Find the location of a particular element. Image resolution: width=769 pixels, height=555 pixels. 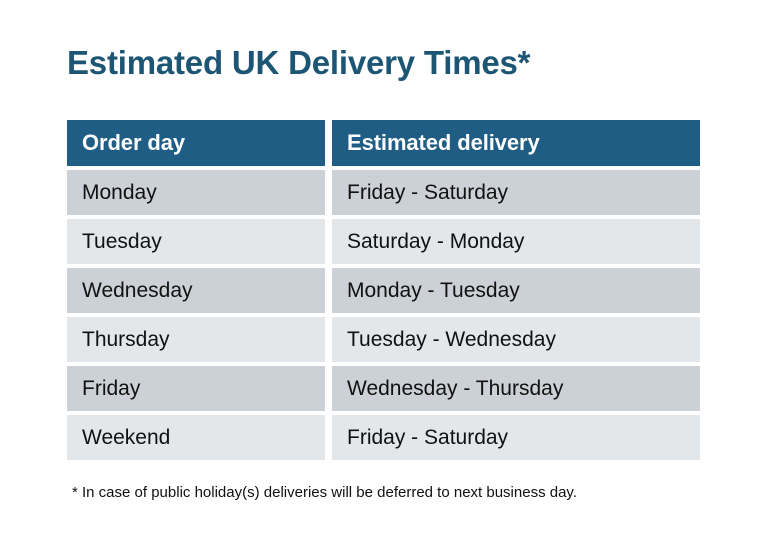

cell-order-day: Monday is located at coordinates (196, 192).